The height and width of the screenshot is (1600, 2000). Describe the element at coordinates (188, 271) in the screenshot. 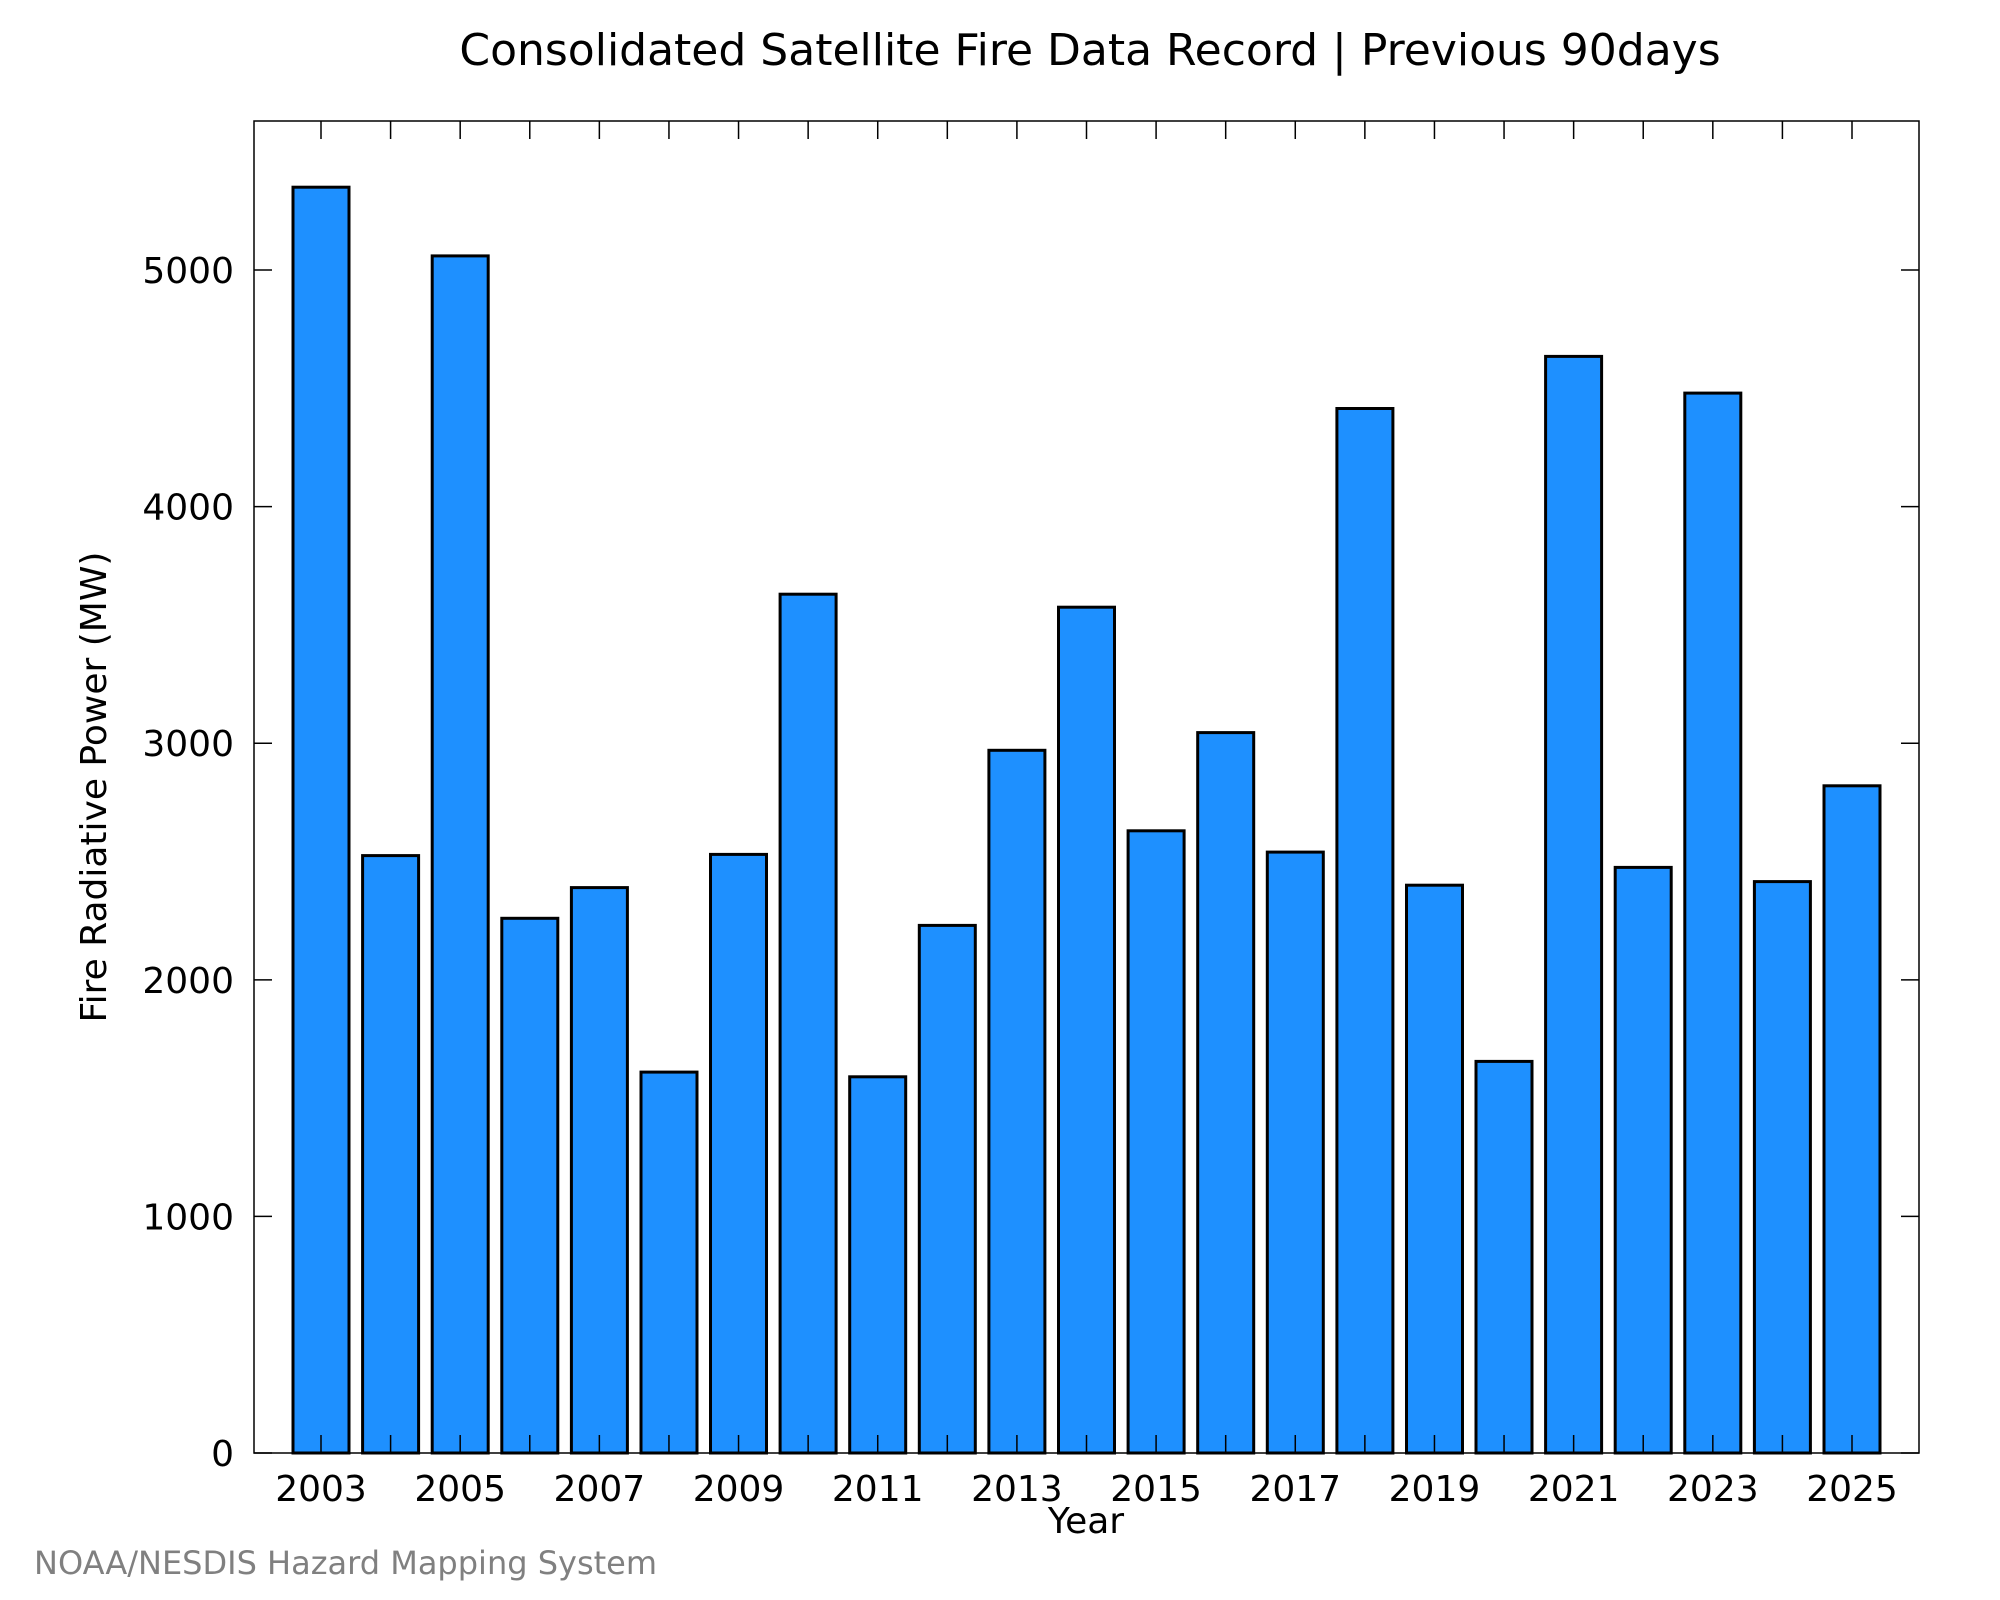

I see `y-tick-label: 5000` at that location.